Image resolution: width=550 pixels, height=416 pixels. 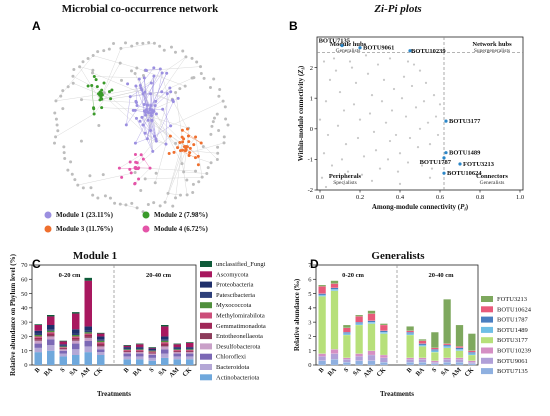 What do you see at coordinates (311, 129) in the screenshot?
I see `y-tick-label: 0` at bounding box center [311, 129].